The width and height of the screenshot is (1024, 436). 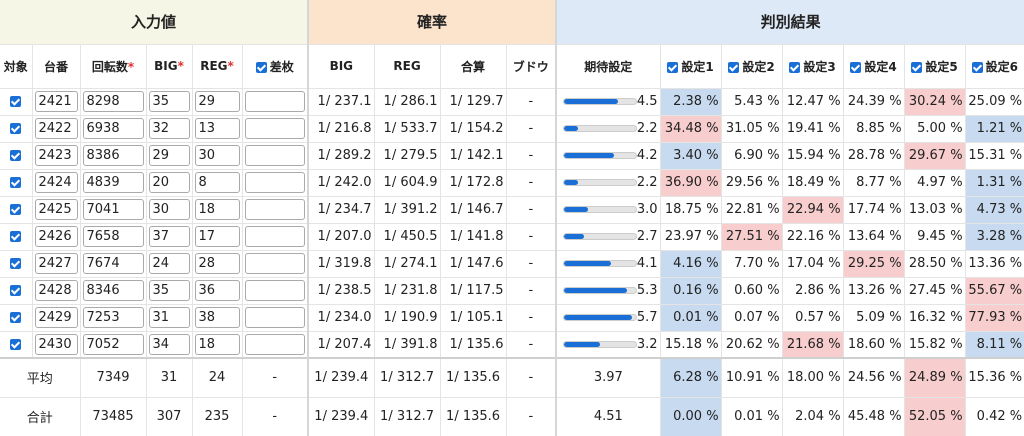 What do you see at coordinates (734, 67) in the screenshot?
I see `setting2-checkbox-icon` at bounding box center [734, 67].